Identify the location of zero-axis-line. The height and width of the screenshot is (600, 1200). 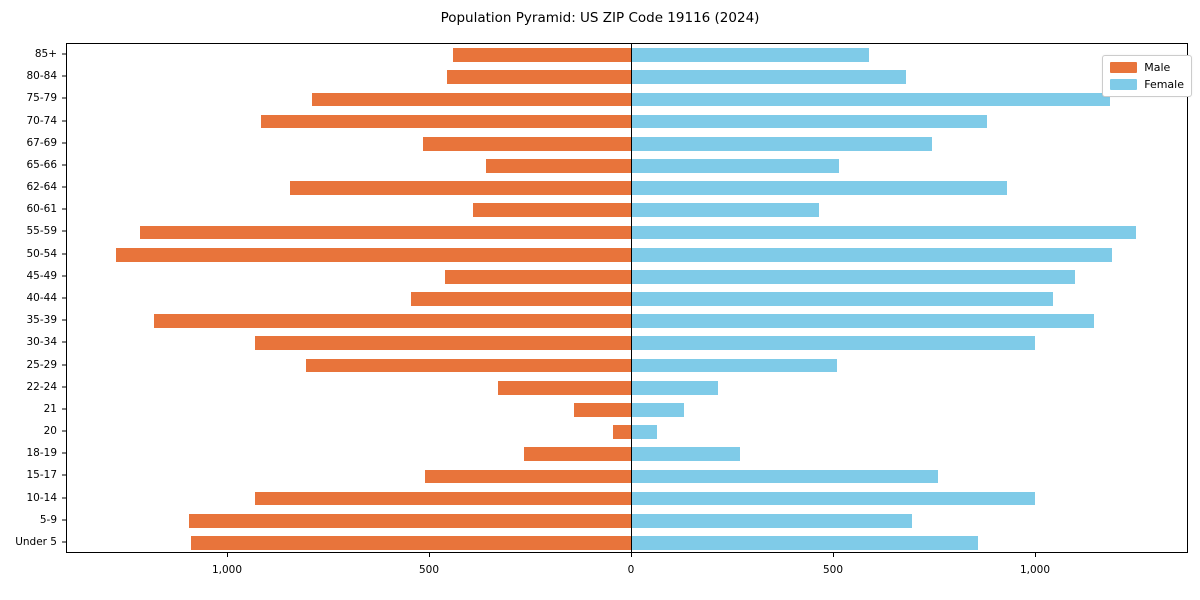
(631, 298).